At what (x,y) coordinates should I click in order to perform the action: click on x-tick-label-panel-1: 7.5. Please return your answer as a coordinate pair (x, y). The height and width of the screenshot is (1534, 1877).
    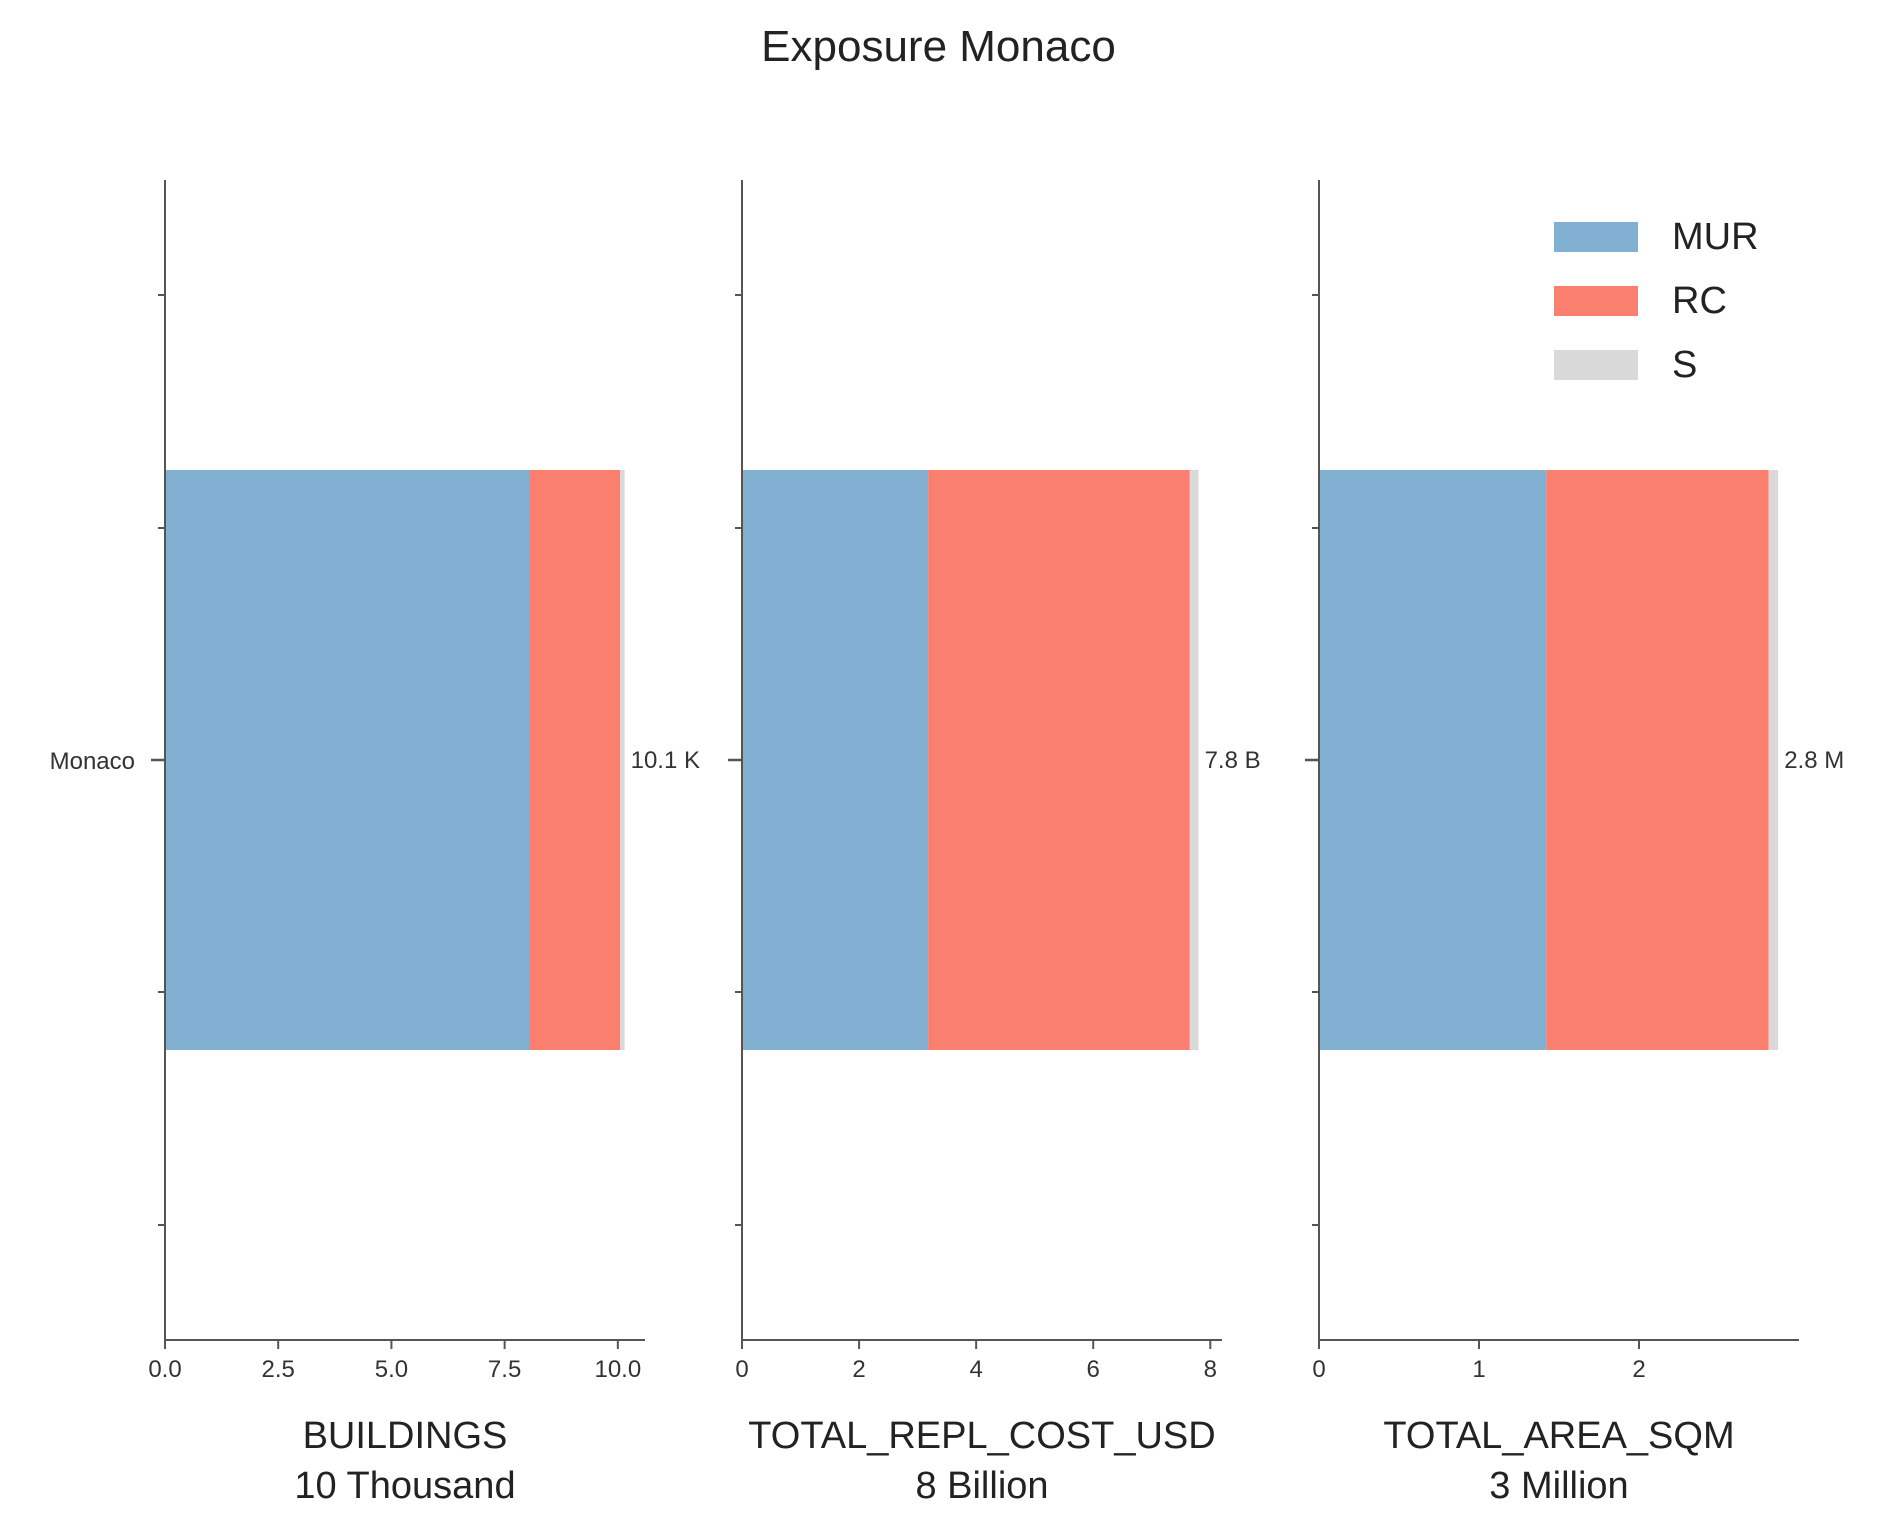
    Looking at the image, I should click on (504, 1369).